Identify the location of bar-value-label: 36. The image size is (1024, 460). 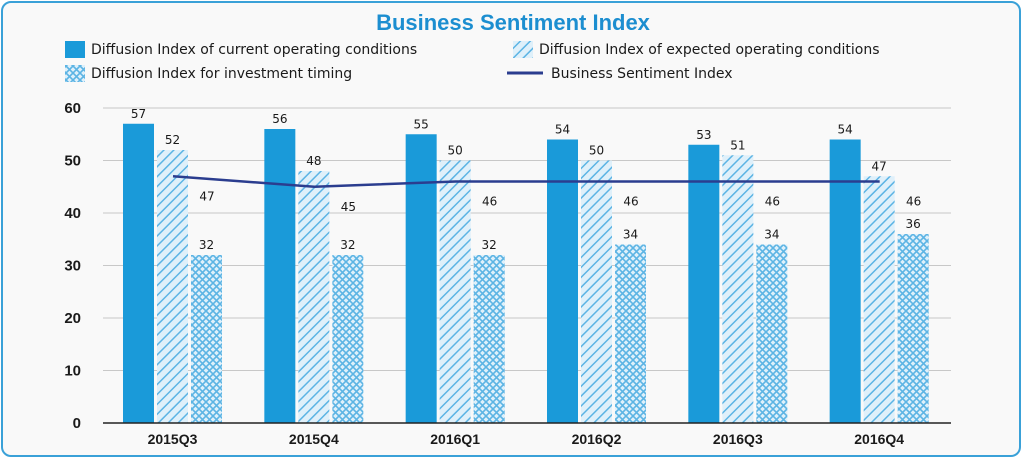
(913, 224).